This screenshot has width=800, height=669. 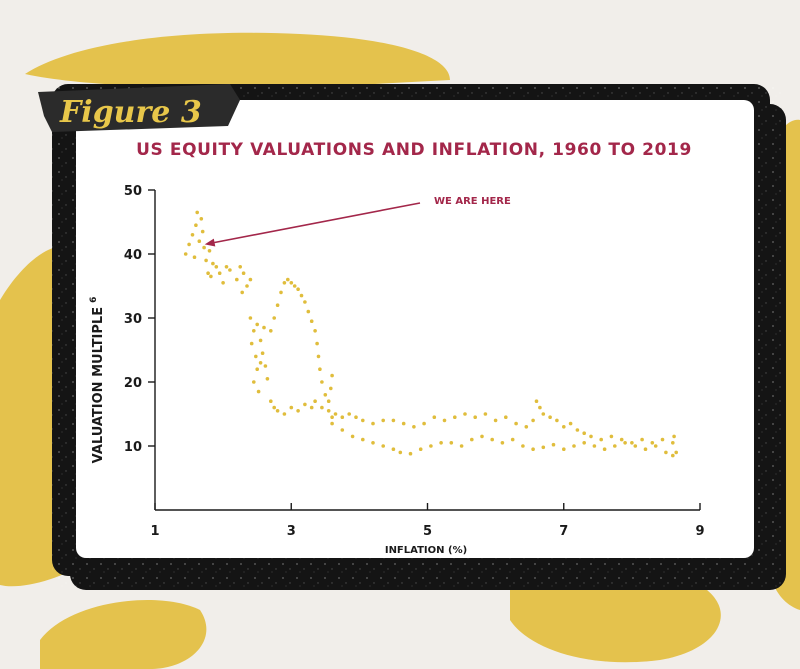 What do you see at coordinates (563, 531) in the screenshot?
I see `x-tick-label: 7` at bounding box center [563, 531].